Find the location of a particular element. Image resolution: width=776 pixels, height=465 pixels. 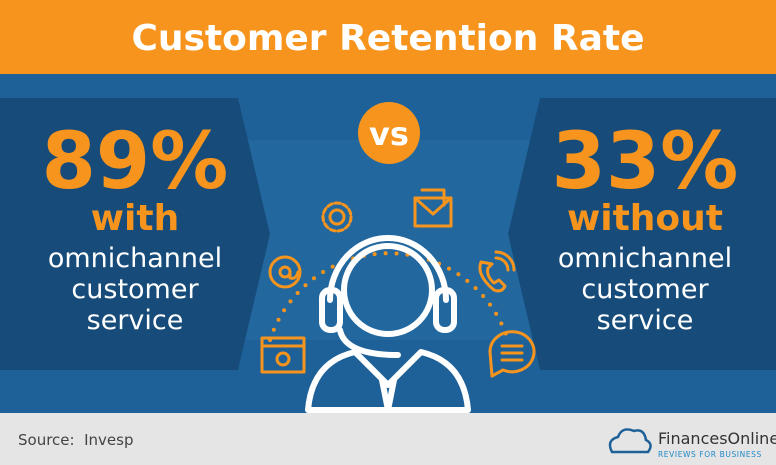

tagline: REVIEWS FOR BUSINESS is located at coordinates (710, 454).